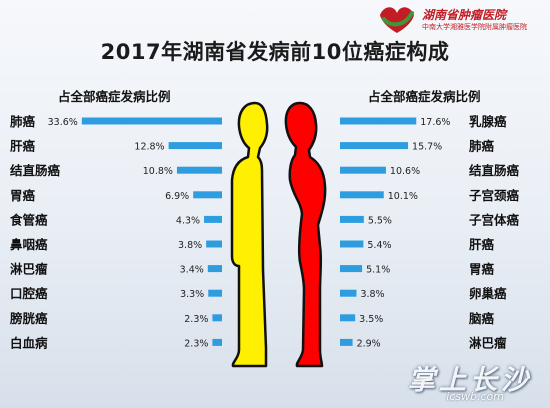  Describe the element at coordinates (29, 342) in the screenshot. I see `male-category-label: 白血病` at that location.